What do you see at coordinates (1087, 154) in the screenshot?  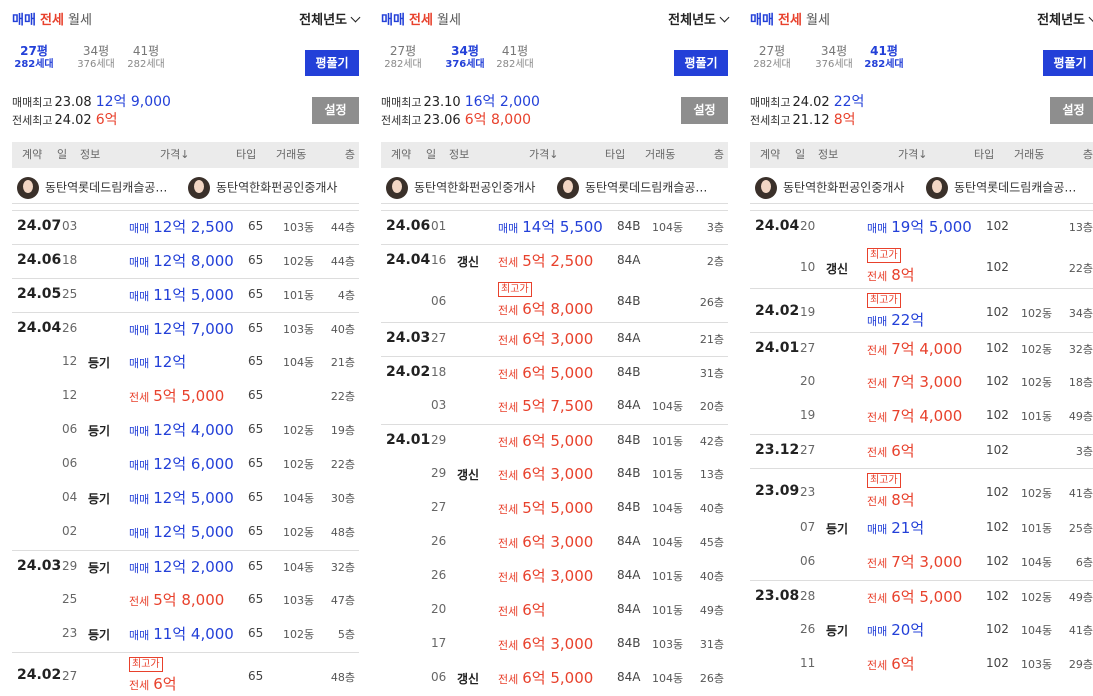 I see `header-floor: 층` at bounding box center [1087, 154].